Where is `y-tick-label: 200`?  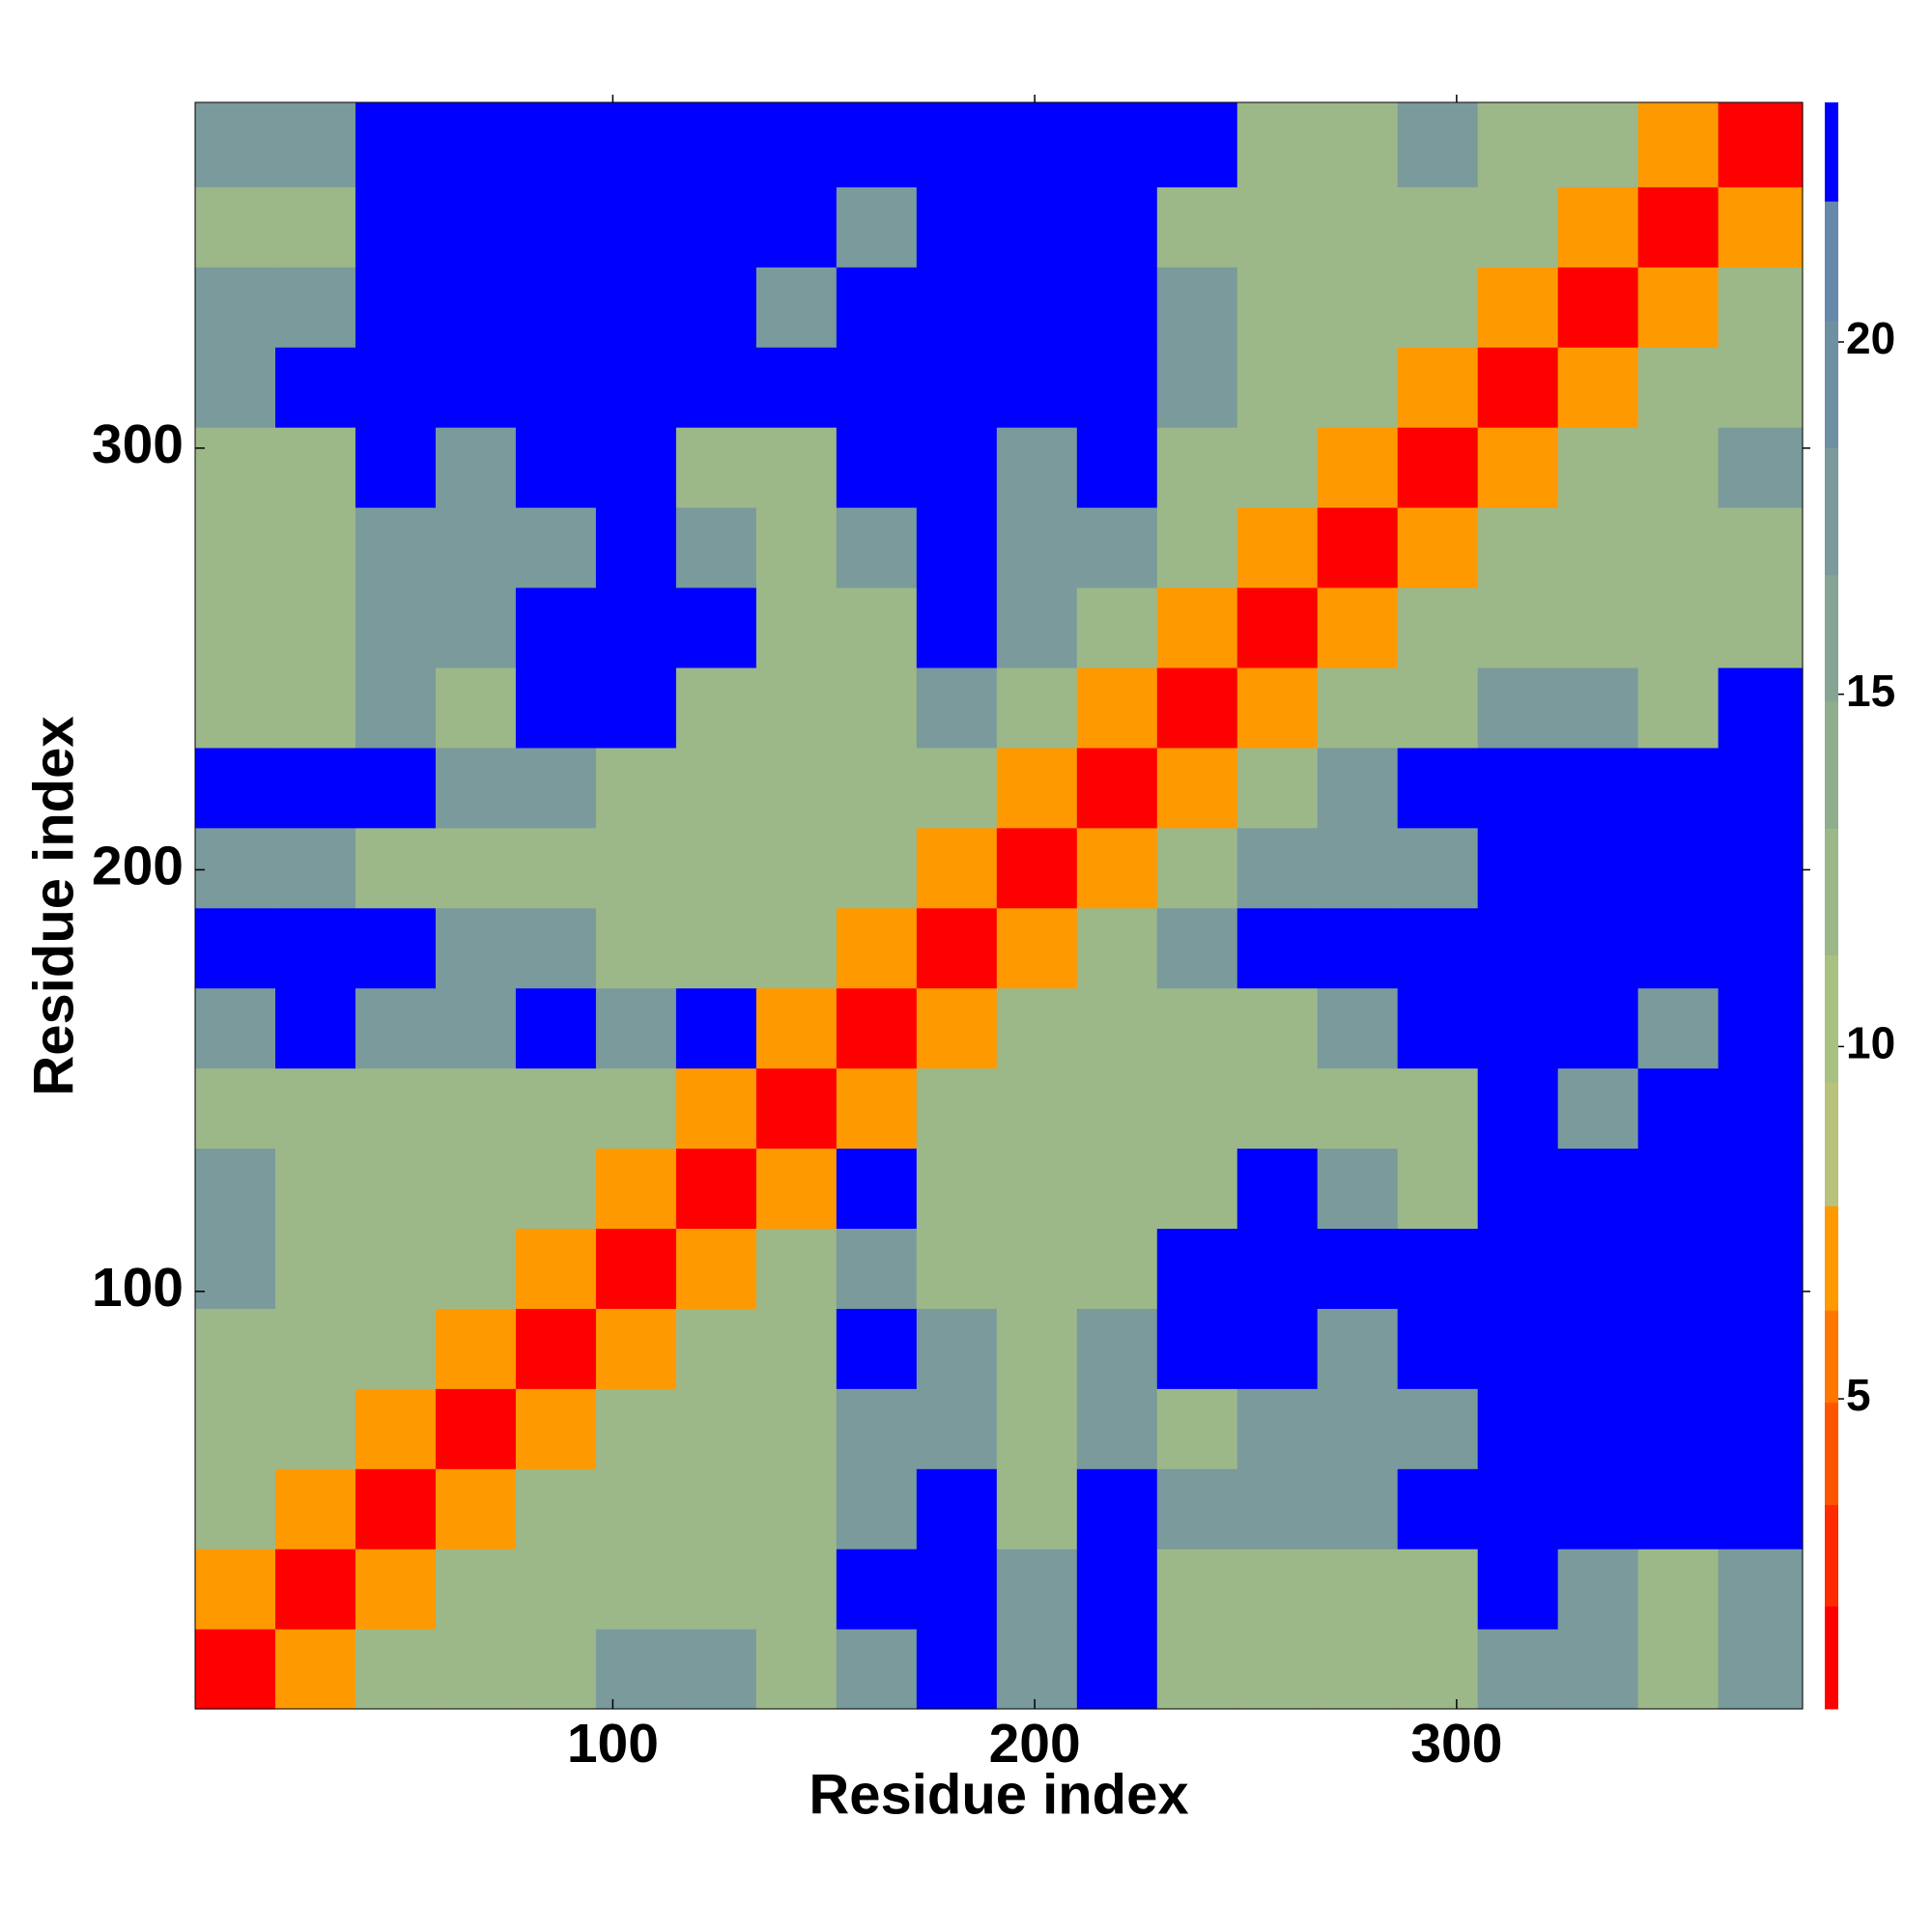 y-tick-label: 200 is located at coordinates (138, 865).